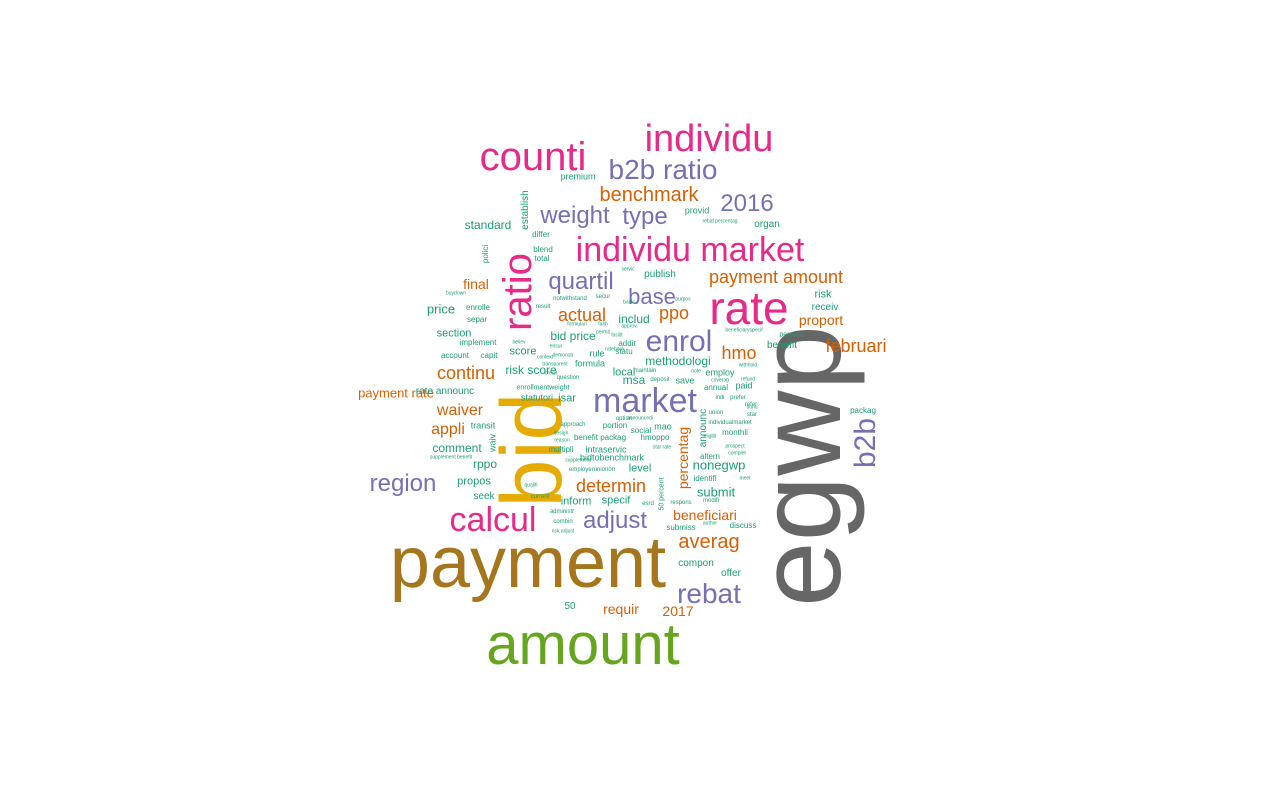  Describe the element at coordinates (603, 332) in the screenshot. I see `word-permit: permit` at that location.